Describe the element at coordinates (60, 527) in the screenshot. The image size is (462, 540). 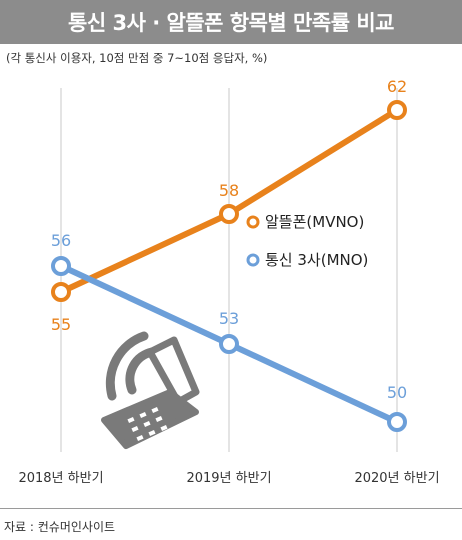
I see `source-note: 자료 : 컨슈머인사이트` at that location.